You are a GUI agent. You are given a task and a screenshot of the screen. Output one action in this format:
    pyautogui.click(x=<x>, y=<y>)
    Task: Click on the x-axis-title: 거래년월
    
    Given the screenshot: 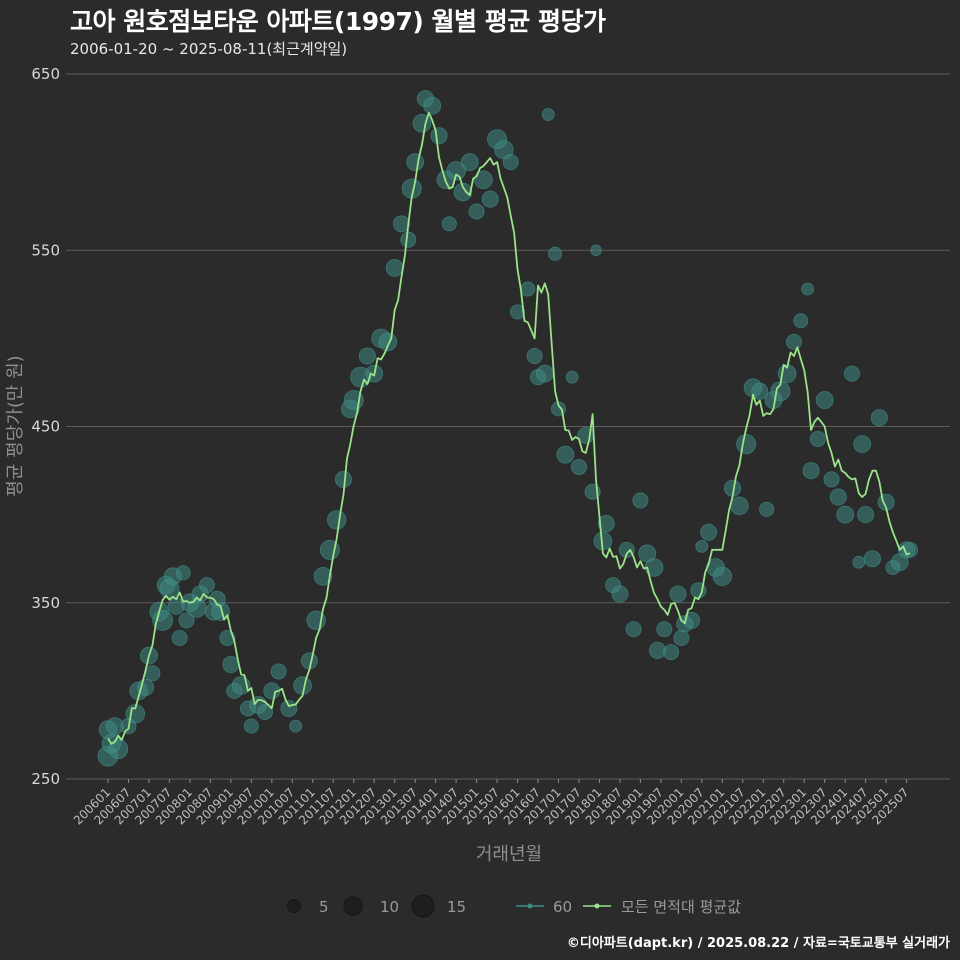 What is the action you would take?
    pyautogui.click(x=509, y=854)
    